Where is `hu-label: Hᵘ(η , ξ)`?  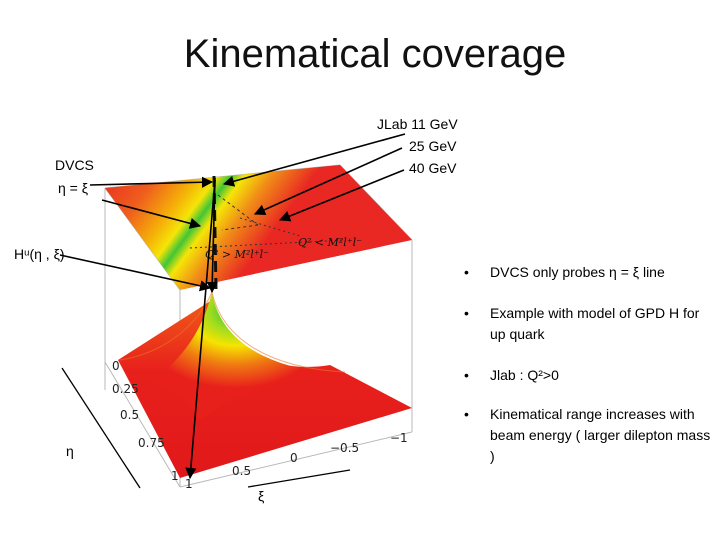 hu-label: Hᵘ(η , ξ) is located at coordinates (39, 254).